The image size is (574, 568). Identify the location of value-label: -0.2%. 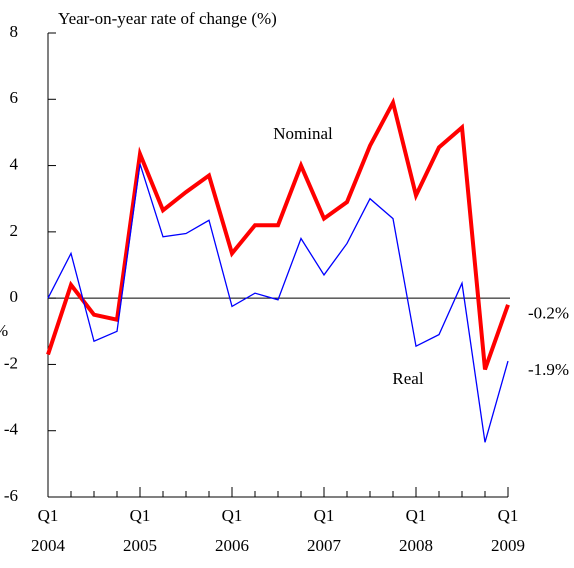
(548, 313).